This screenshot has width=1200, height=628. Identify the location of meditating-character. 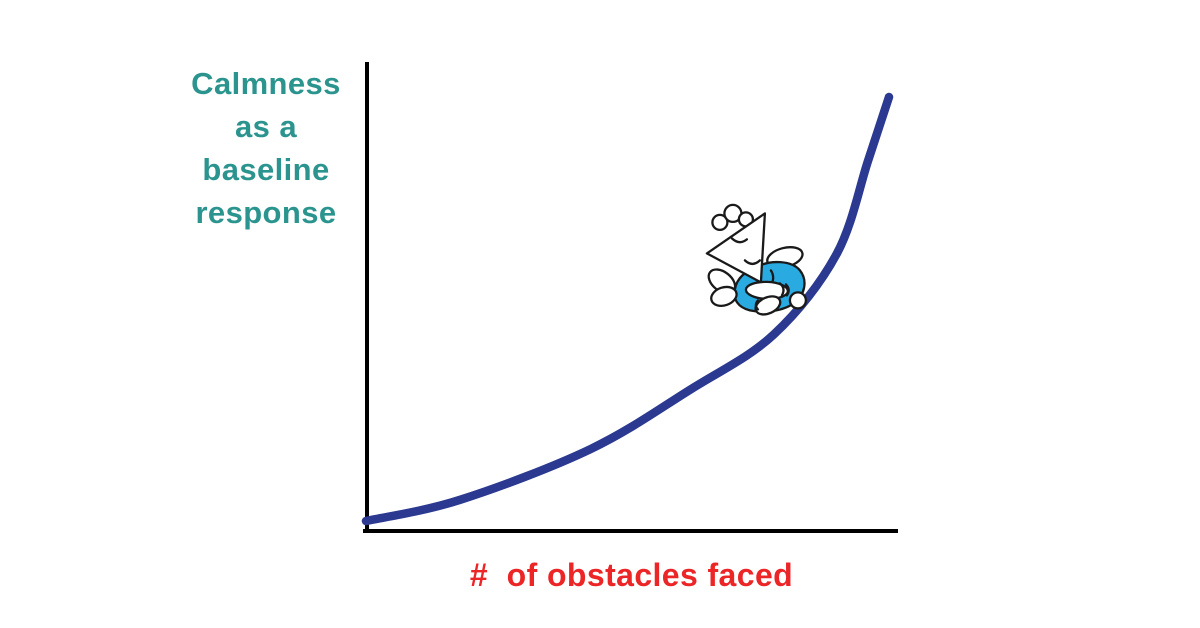
(756, 259).